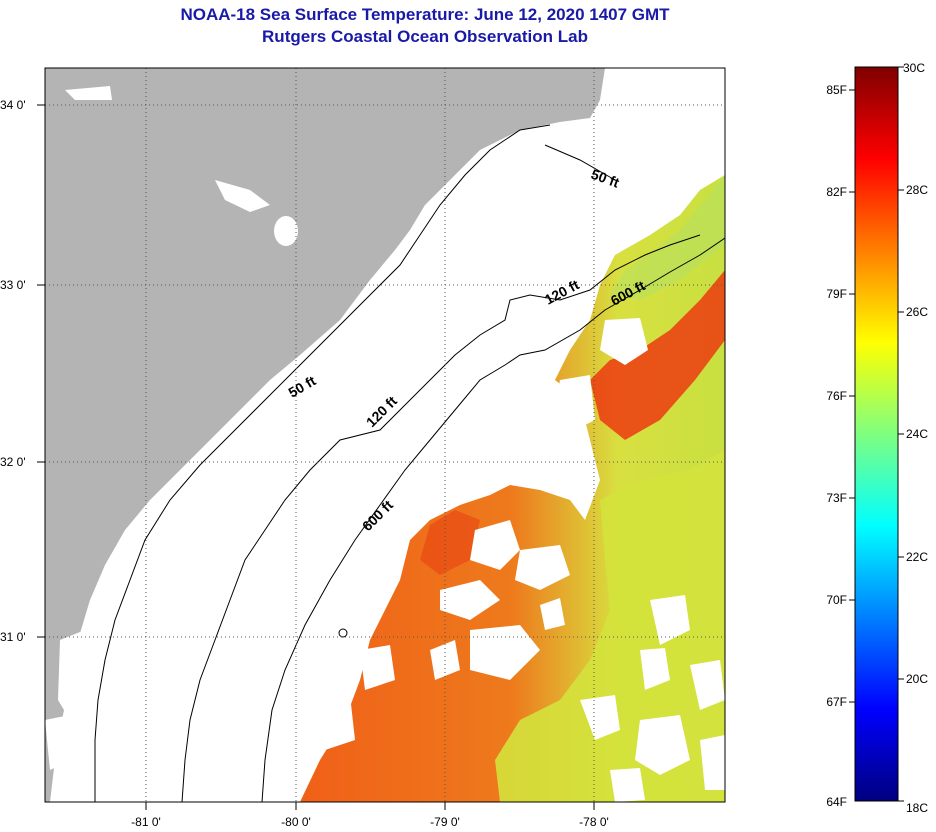 The width and height of the screenshot is (936, 832). What do you see at coordinates (296, 822) in the screenshot?
I see `lon-label: -80 0'` at bounding box center [296, 822].